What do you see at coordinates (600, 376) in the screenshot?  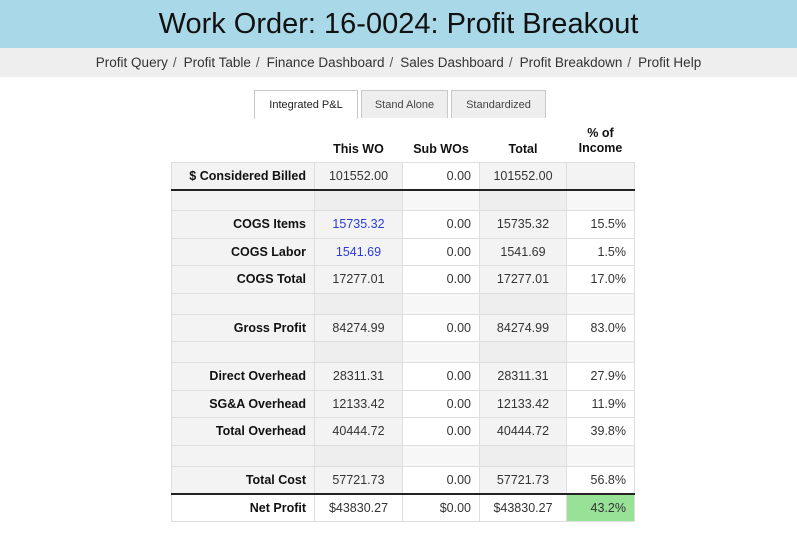 I see `cell-pct: 27.9%` at bounding box center [600, 376].